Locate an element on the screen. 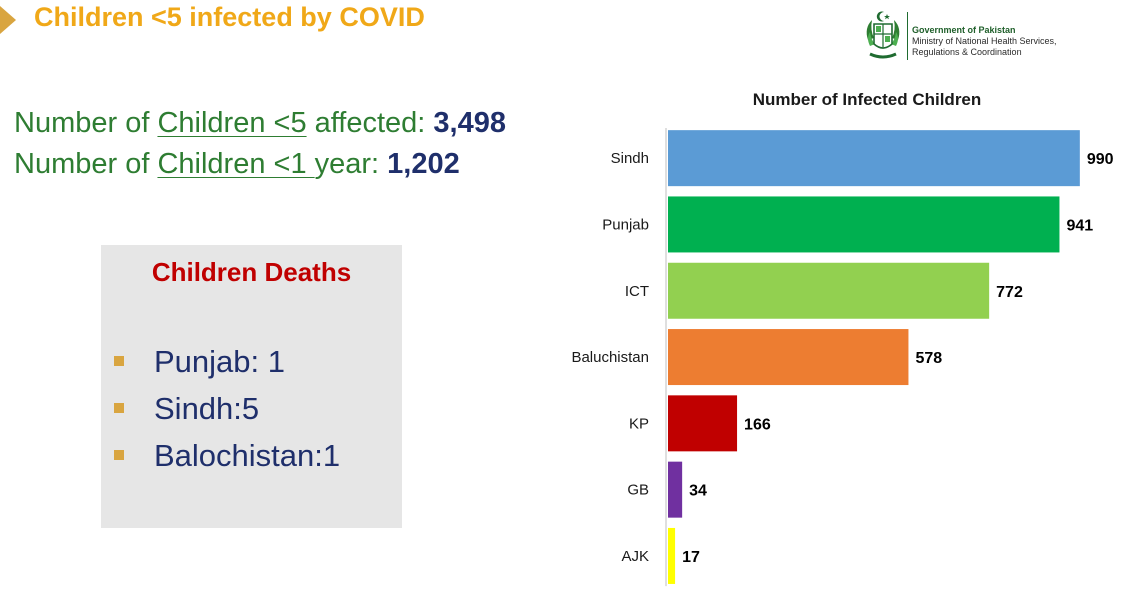 Image resolution: width=1137 pixels, height=603 pixels. data-label: 941 is located at coordinates (1079, 225).